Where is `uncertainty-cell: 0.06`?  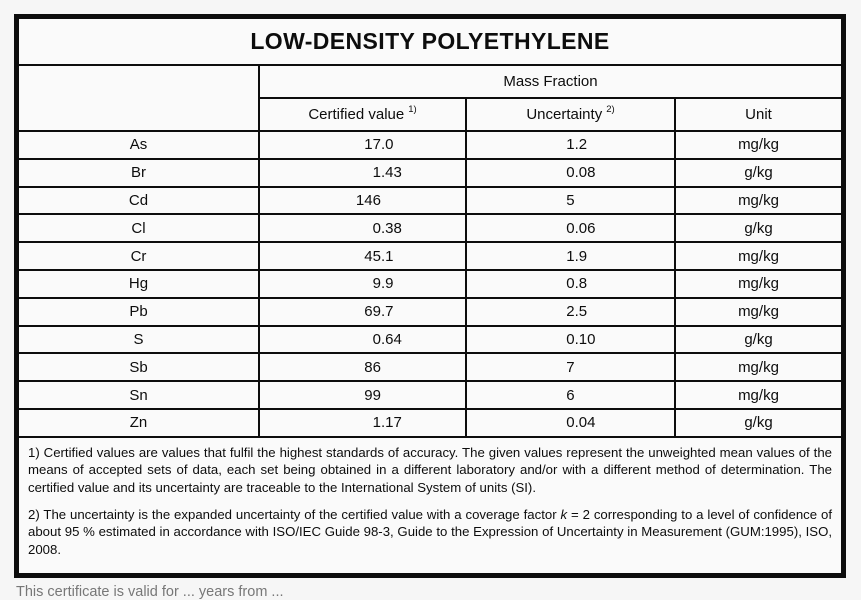
uncertainty-cell: 0.06 is located at coordinates (571, 229).